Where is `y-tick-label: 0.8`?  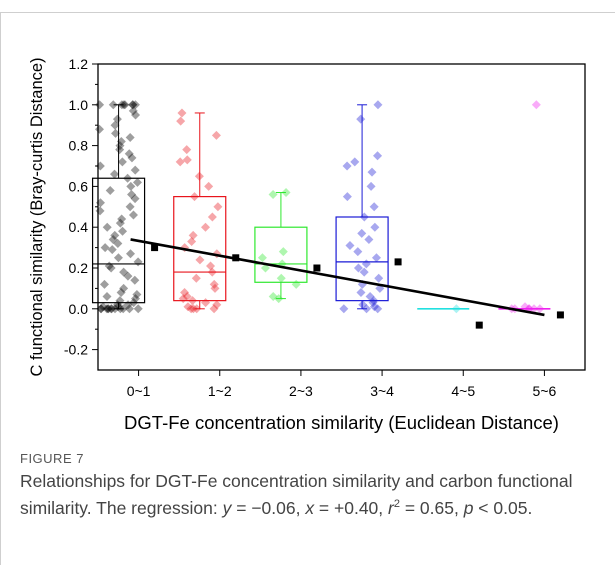
y-tick-label: 0.8 is located at coordinates (79, 146).